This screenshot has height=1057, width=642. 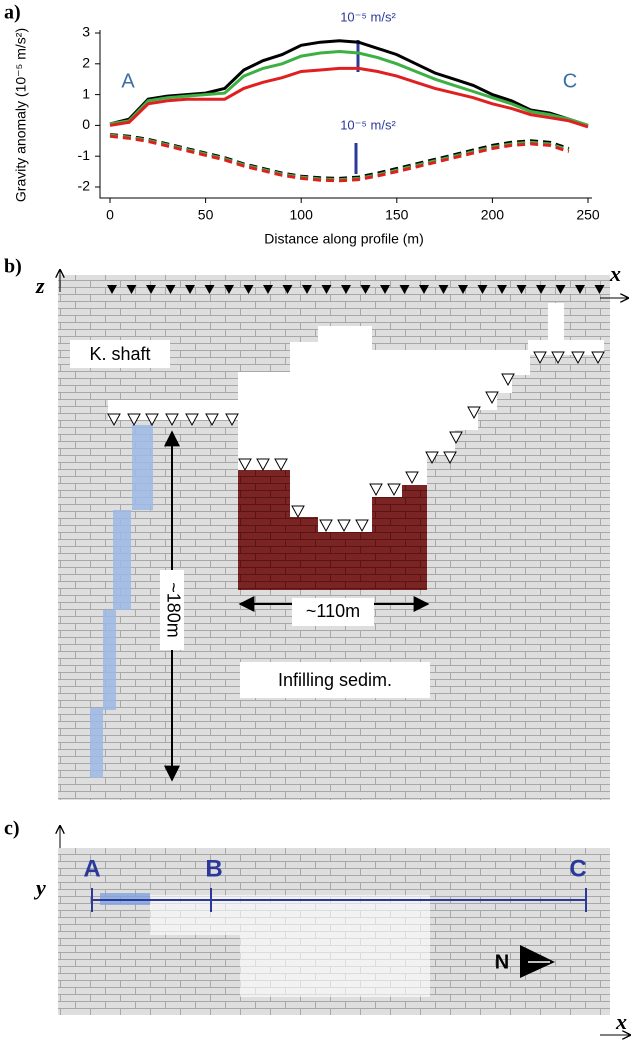 What do you see at coordinates (86, 63) in the screenshot?
I see `y-tick-label: 2` at bounding box center [86, 63].